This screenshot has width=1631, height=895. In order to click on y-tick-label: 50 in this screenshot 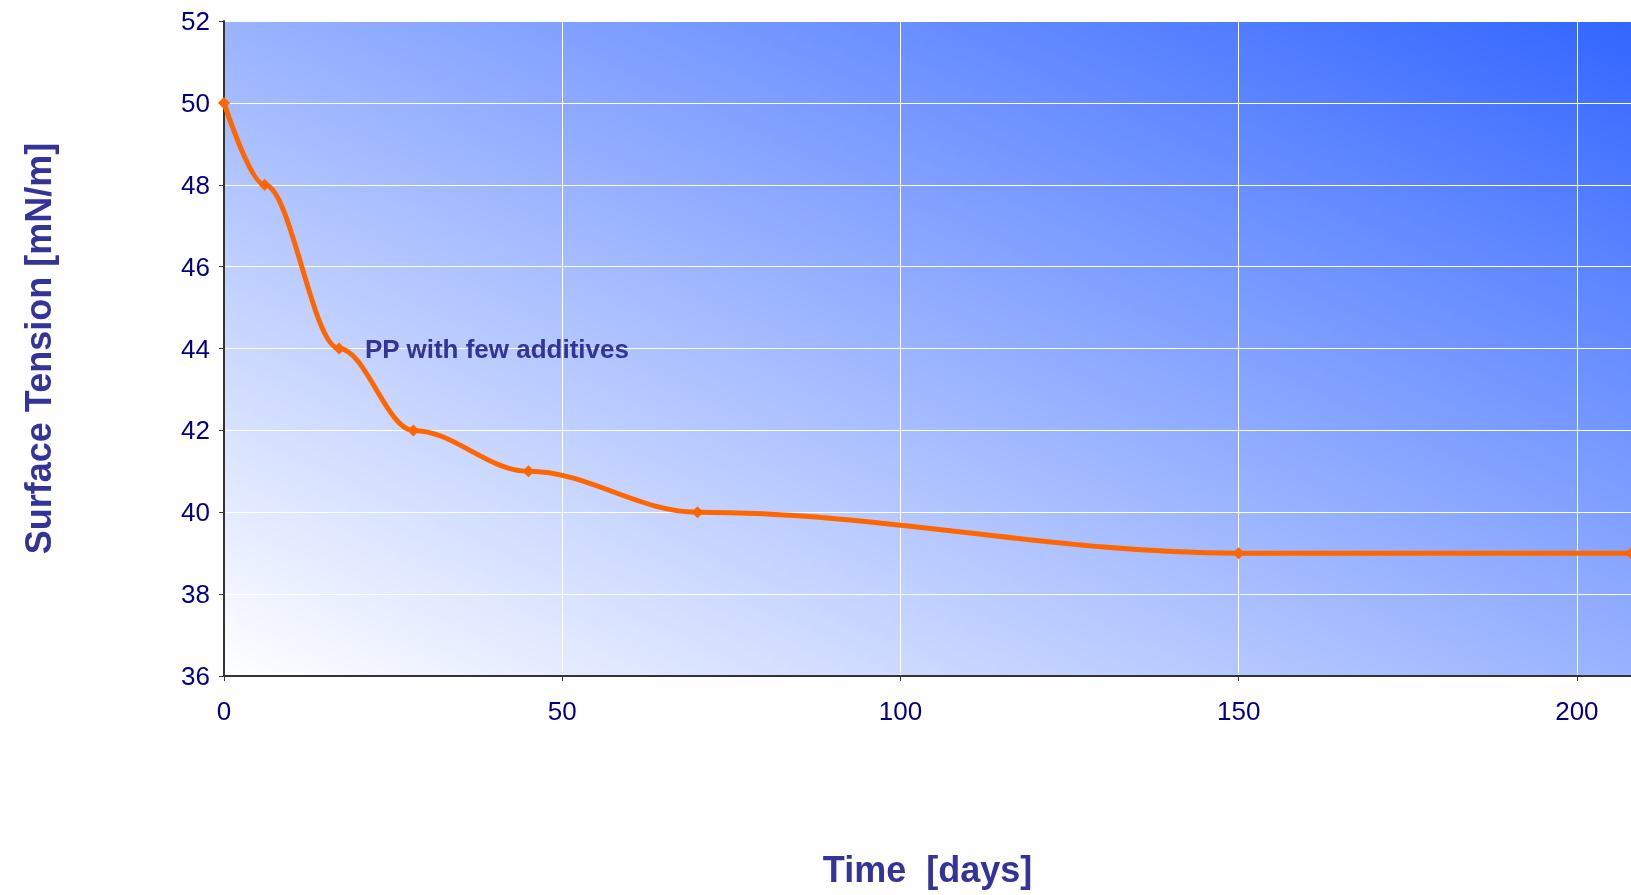, I will do `click(195, 102)`.